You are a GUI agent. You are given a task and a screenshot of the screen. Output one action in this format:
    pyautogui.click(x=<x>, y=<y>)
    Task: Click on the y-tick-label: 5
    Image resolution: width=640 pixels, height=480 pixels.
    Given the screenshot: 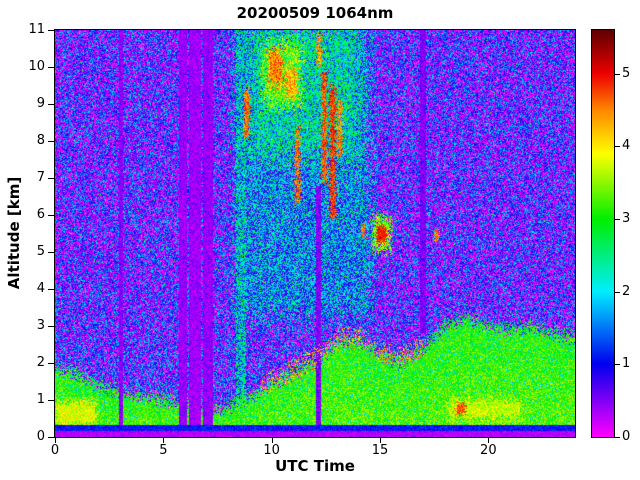 What is the action you would take?
    pyautogui.click(x=40, y=251)
    